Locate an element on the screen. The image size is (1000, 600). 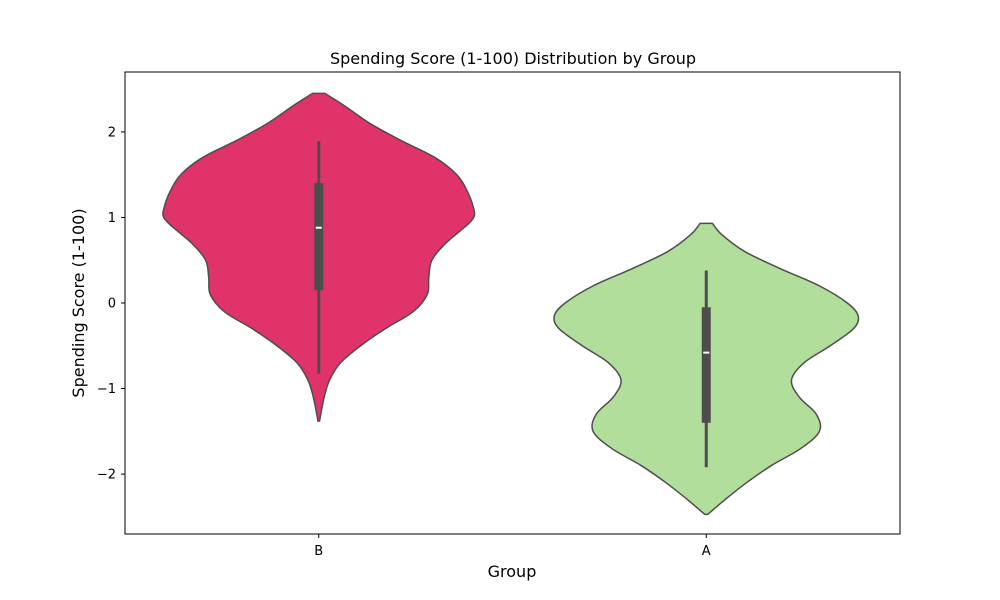
x-tick-label: B is located at coordinates (318, 551).